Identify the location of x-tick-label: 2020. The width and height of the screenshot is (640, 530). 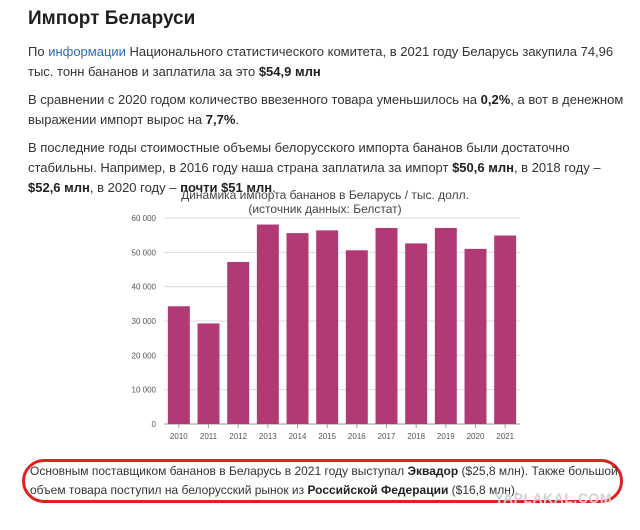
(476, 436).